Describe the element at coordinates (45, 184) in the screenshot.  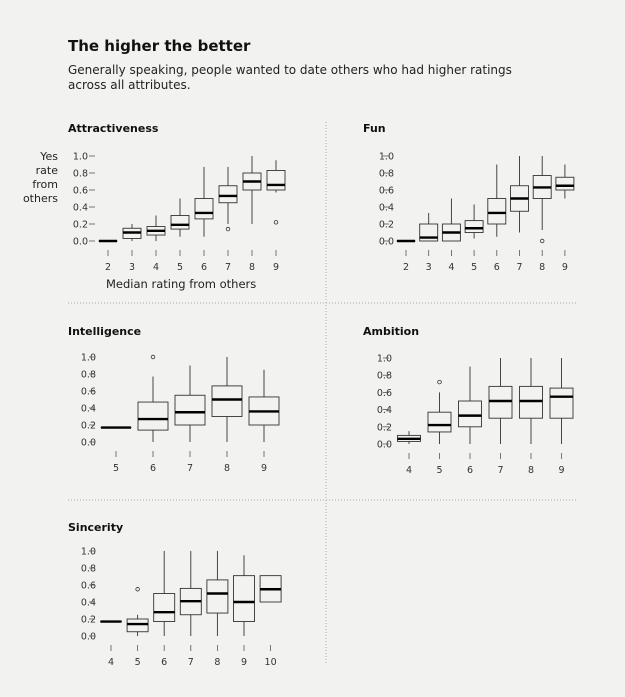
I see `y-axis-title: from` at that location.